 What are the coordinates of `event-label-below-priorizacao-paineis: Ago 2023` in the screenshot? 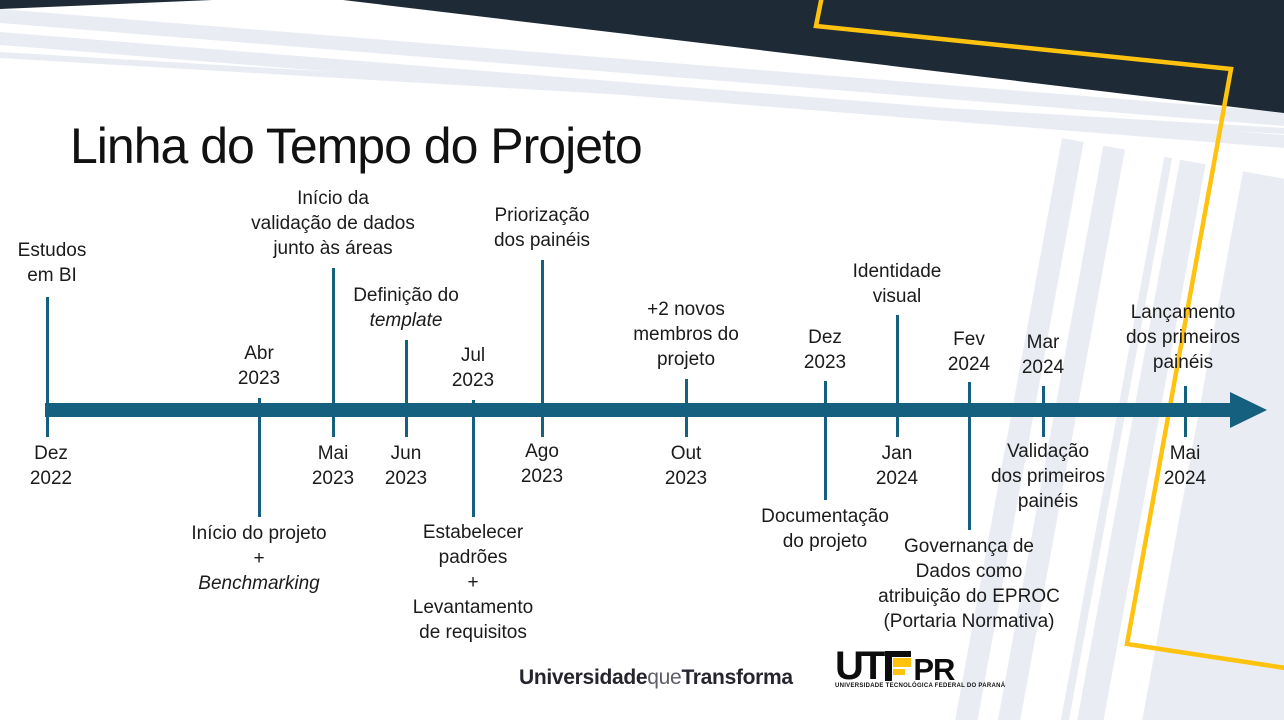 It's located at (542, 464).